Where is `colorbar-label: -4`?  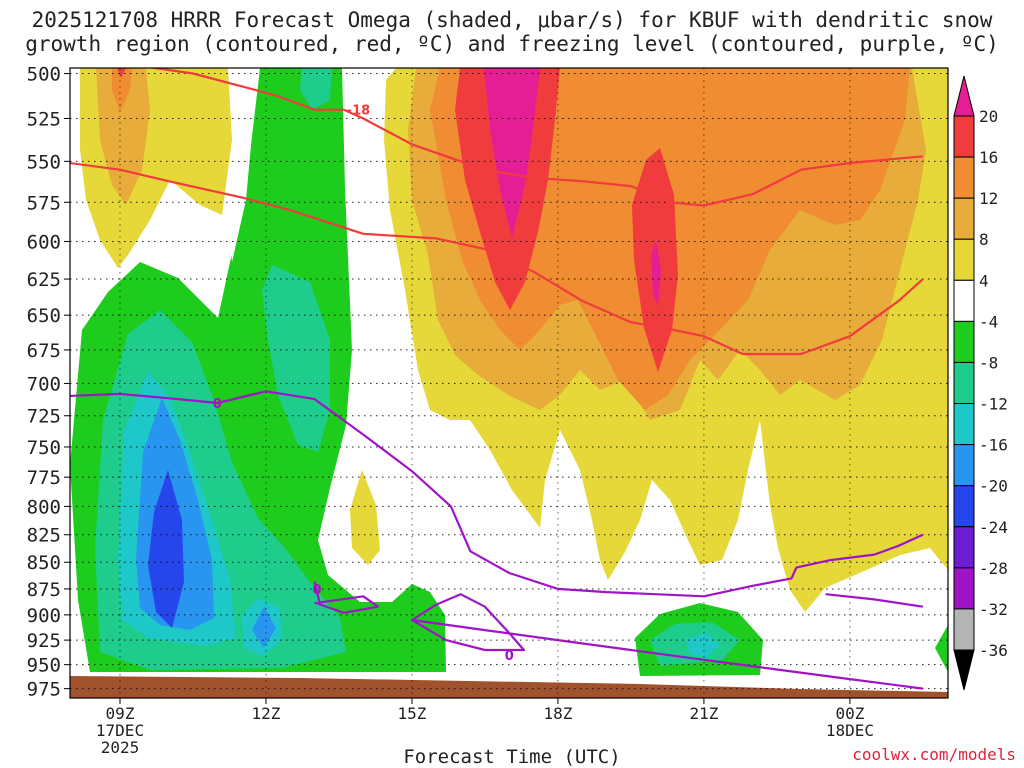 colorbar-label: -4 is located at coordinates (988, 321).